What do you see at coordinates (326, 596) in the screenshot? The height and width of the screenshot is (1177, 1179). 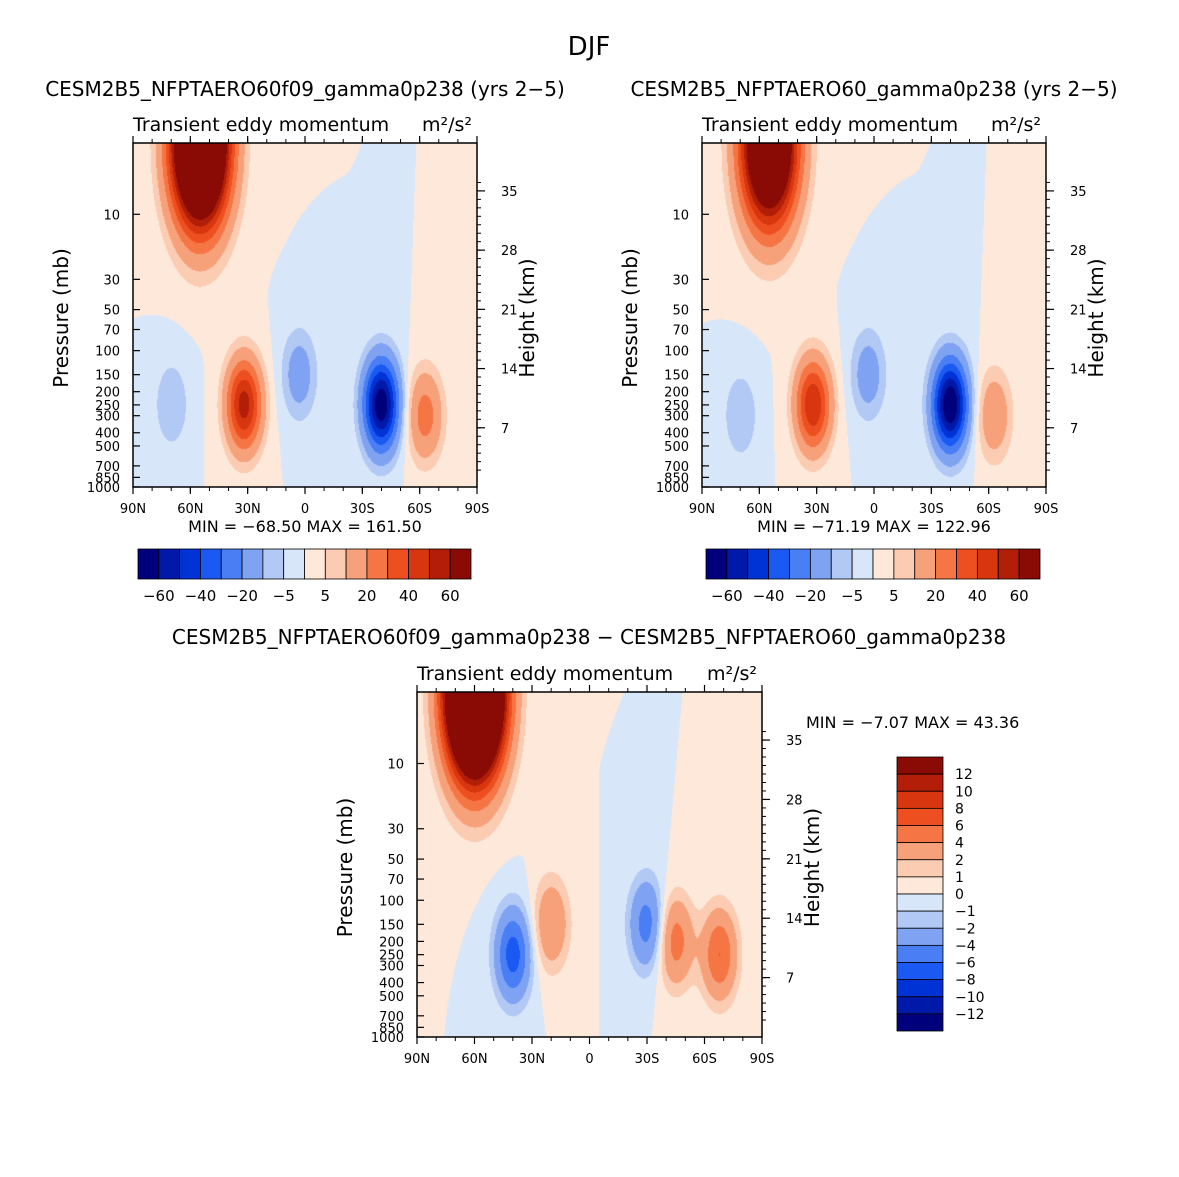 I see `colorbar-label: 5` at bounding box center [326, 596].